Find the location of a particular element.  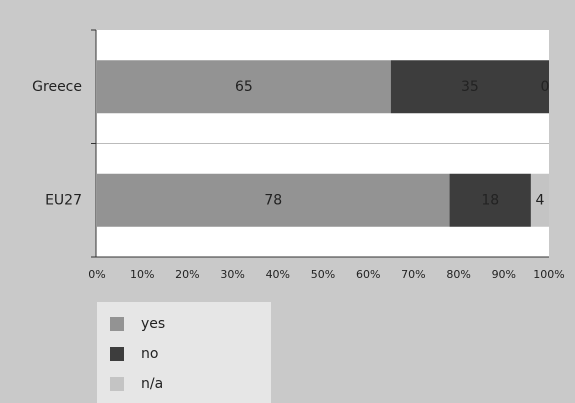

legend-label: n/a is located at coordinates (152, 384).